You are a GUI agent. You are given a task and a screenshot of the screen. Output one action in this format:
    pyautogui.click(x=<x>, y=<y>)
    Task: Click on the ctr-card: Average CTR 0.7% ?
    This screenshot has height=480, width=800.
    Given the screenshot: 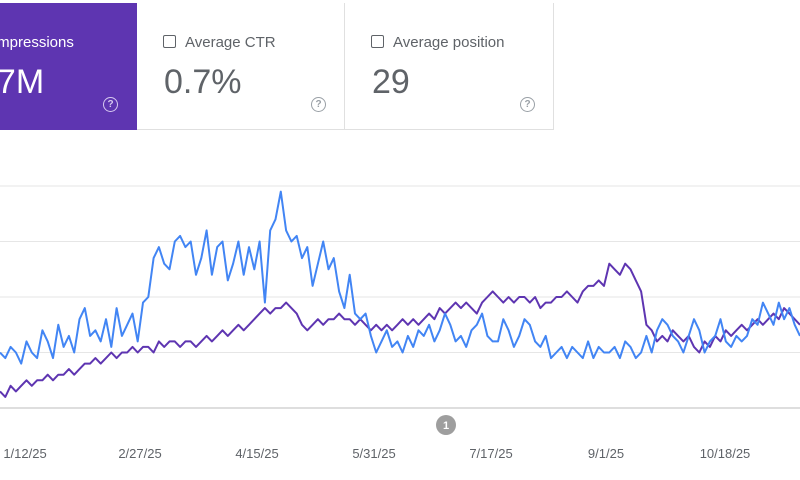 What is the action you would take?
    pyautogui.click(x=241, y=66)
    